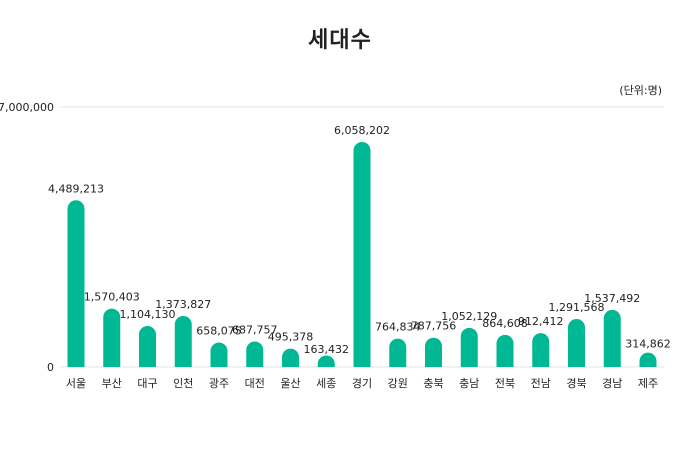  Describe the element at coordinates (541, 383) in the screenshot. I see `x-tick-label-13: 전남` at that location.